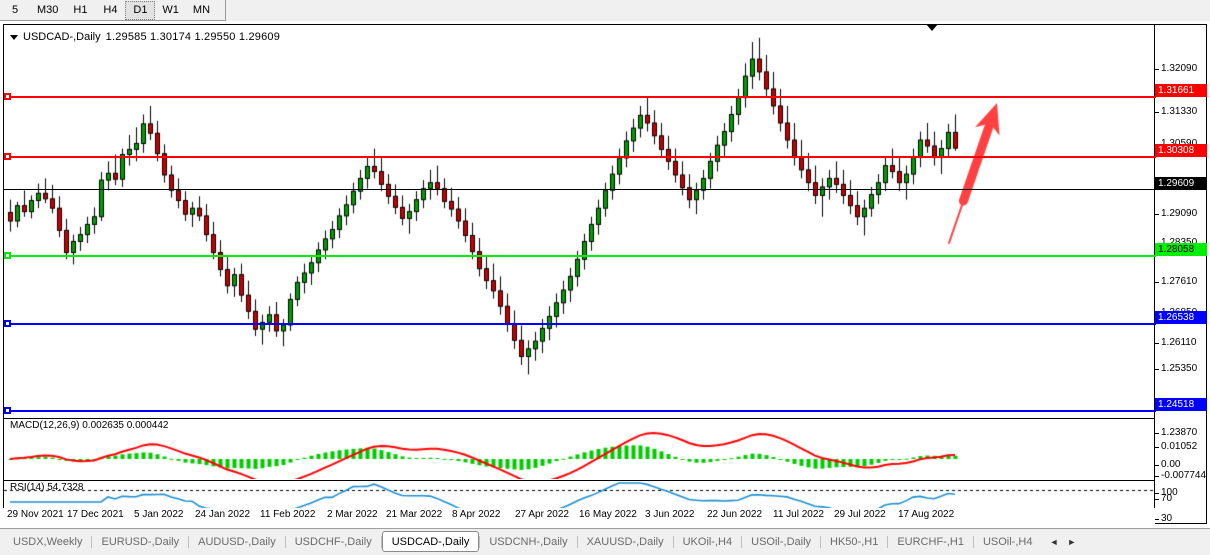 The image size is (1210, 555). Describe the element at coordinates (140, 10) in the screenshot. I see `timeframe-button-d1: D1` at that location.